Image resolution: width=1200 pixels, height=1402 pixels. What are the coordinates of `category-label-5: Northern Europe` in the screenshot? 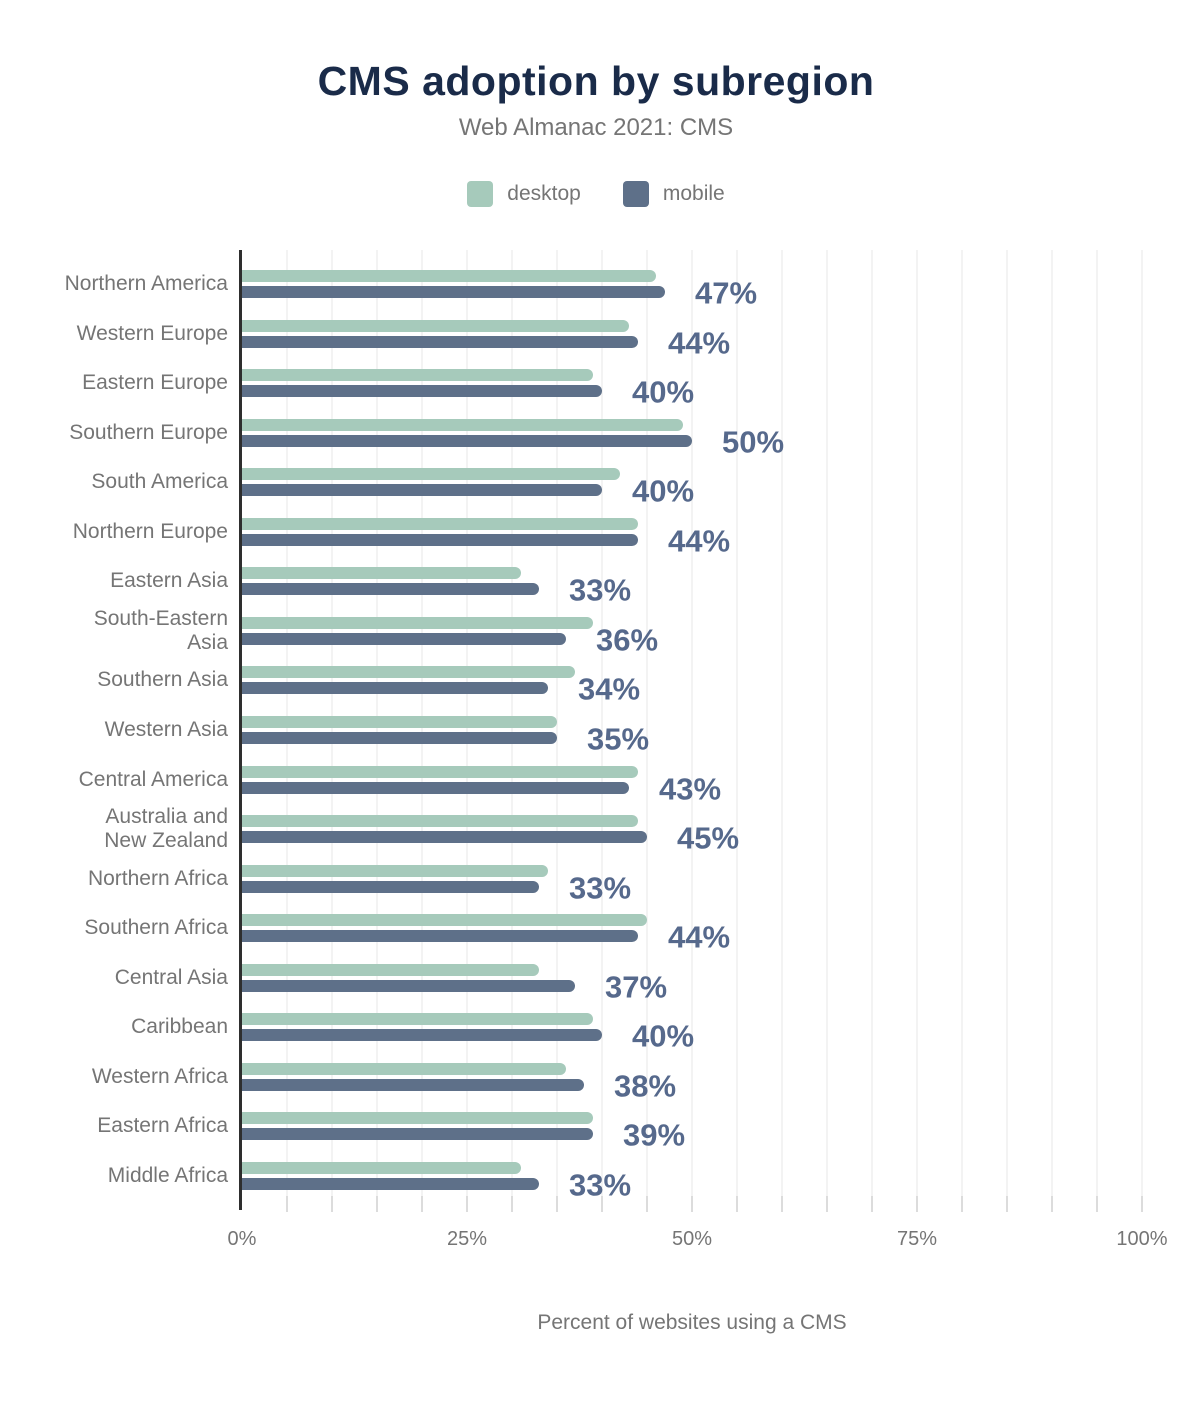 It's located at (150, 531).